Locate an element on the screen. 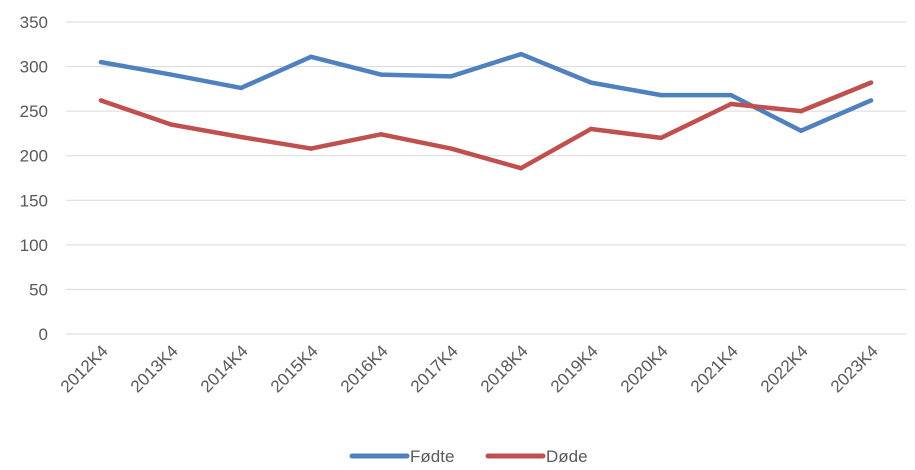  x-tick-label: 2023K4 is located at coordinates (854, 368).